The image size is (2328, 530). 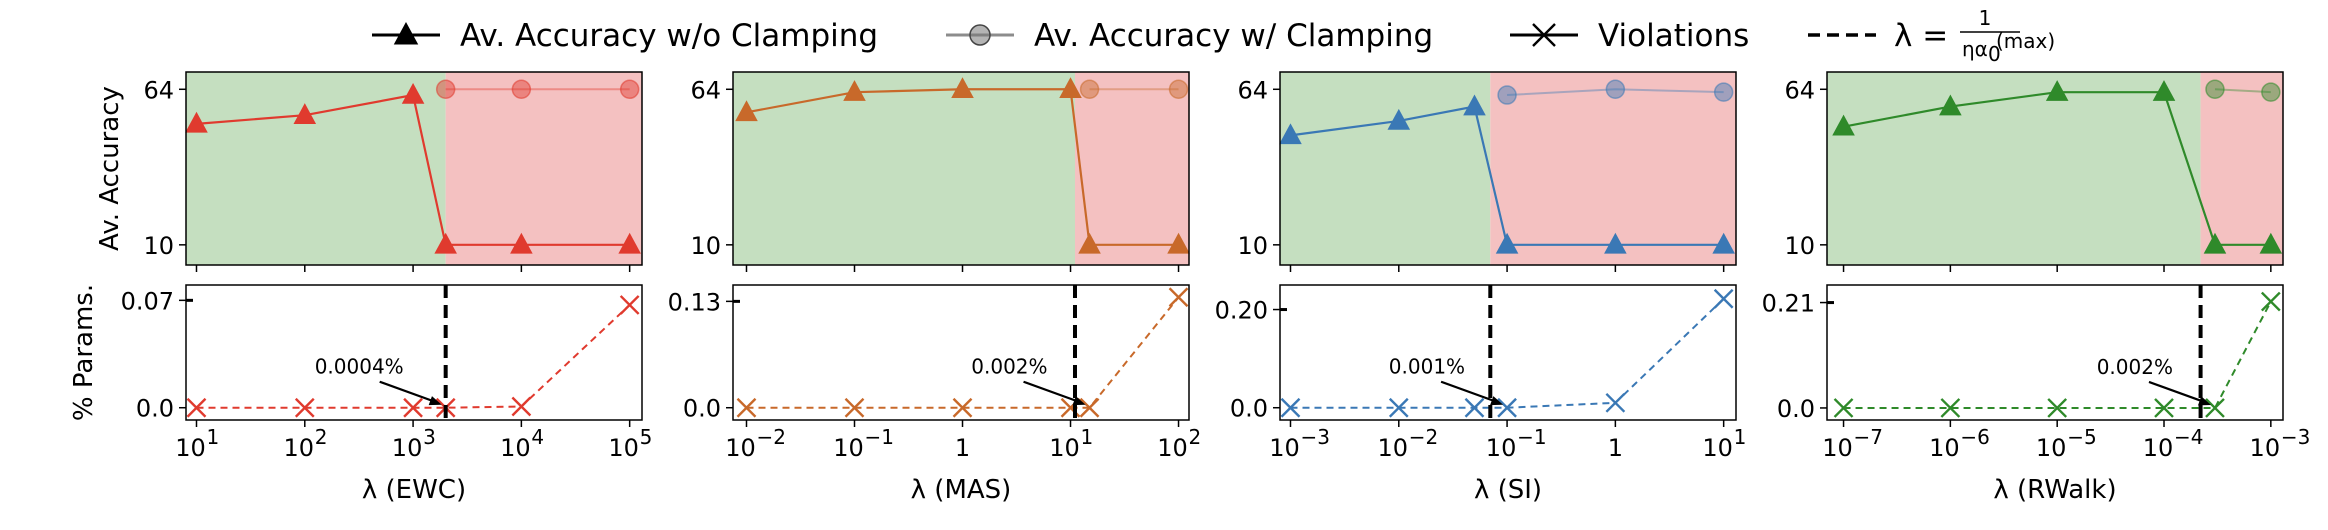 I want to click on y-tick-label: 10, so click(x=1252, y=246).